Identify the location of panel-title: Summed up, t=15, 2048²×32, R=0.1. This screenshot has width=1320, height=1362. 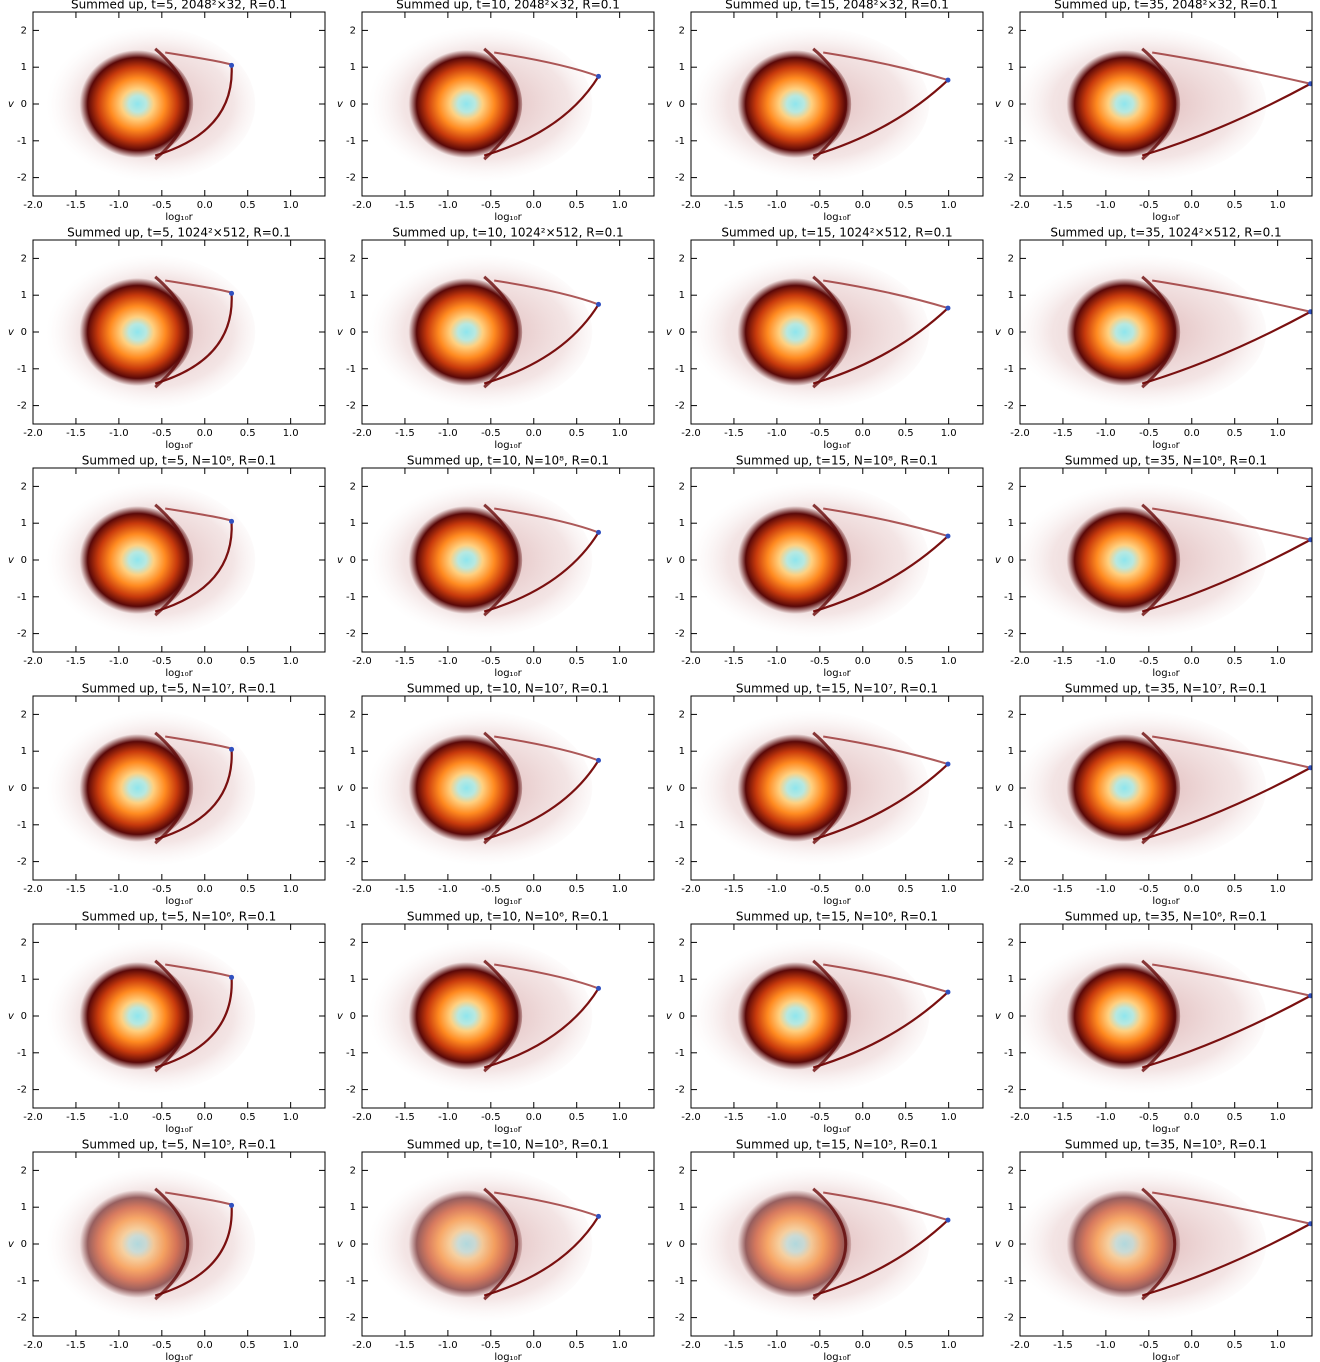
(837, 6).